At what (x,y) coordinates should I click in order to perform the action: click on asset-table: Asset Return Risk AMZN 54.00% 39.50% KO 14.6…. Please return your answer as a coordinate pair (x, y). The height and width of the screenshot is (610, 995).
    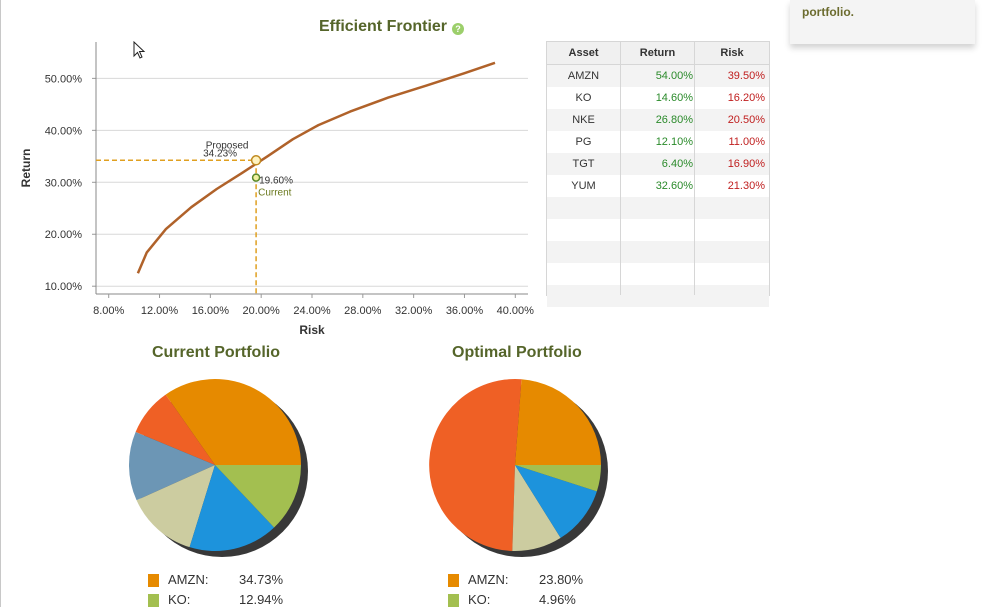
    Looking at the image, I should click on (658, 174).